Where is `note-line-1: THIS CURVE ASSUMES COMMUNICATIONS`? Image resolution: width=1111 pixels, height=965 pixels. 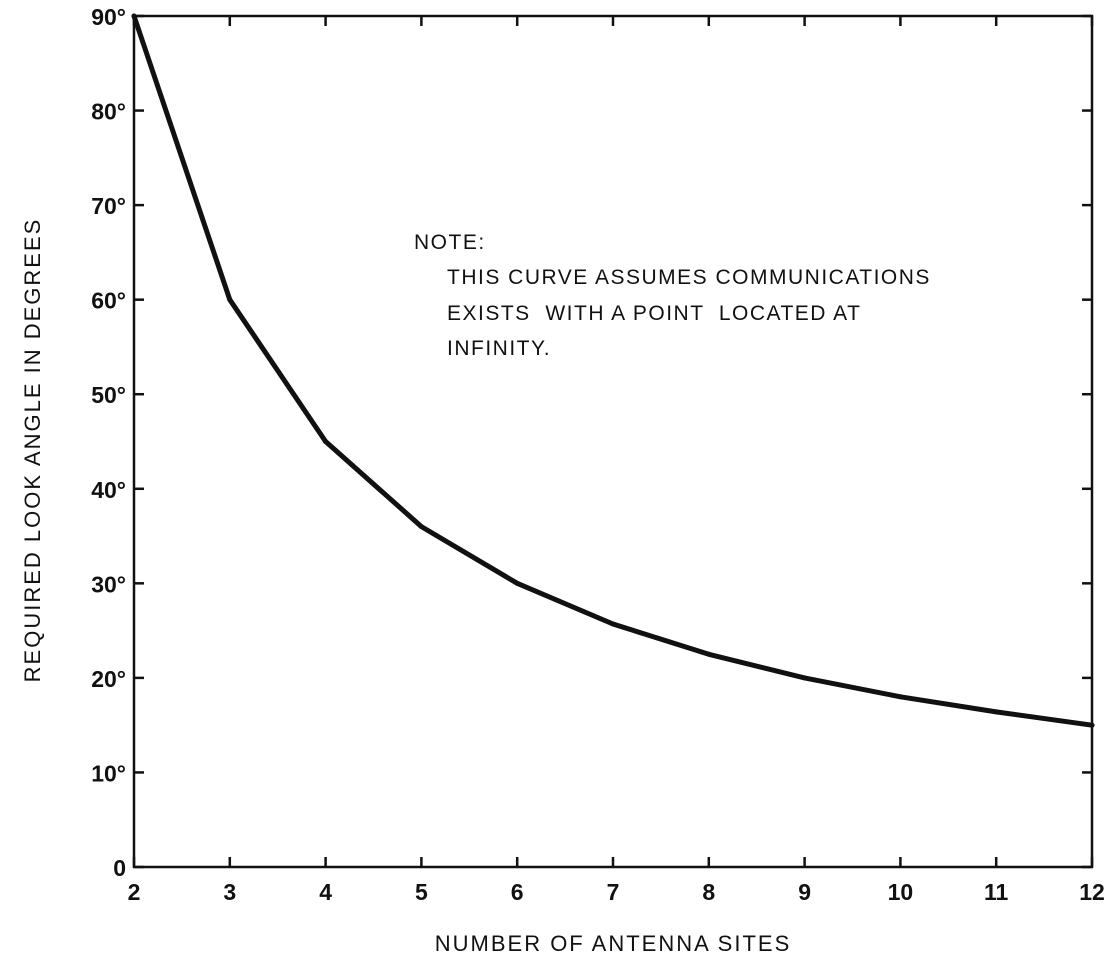
note-line-1: THIS CURVE ASSUMES COMMUNICATIONS is located at coordinates (689, 277).